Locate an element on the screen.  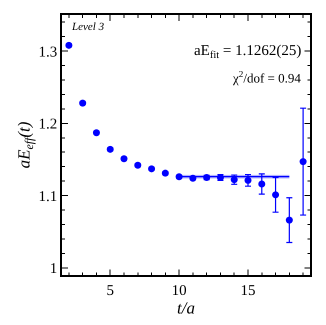
y-tick-label: 1.3 is located at coordinates (48, 52).